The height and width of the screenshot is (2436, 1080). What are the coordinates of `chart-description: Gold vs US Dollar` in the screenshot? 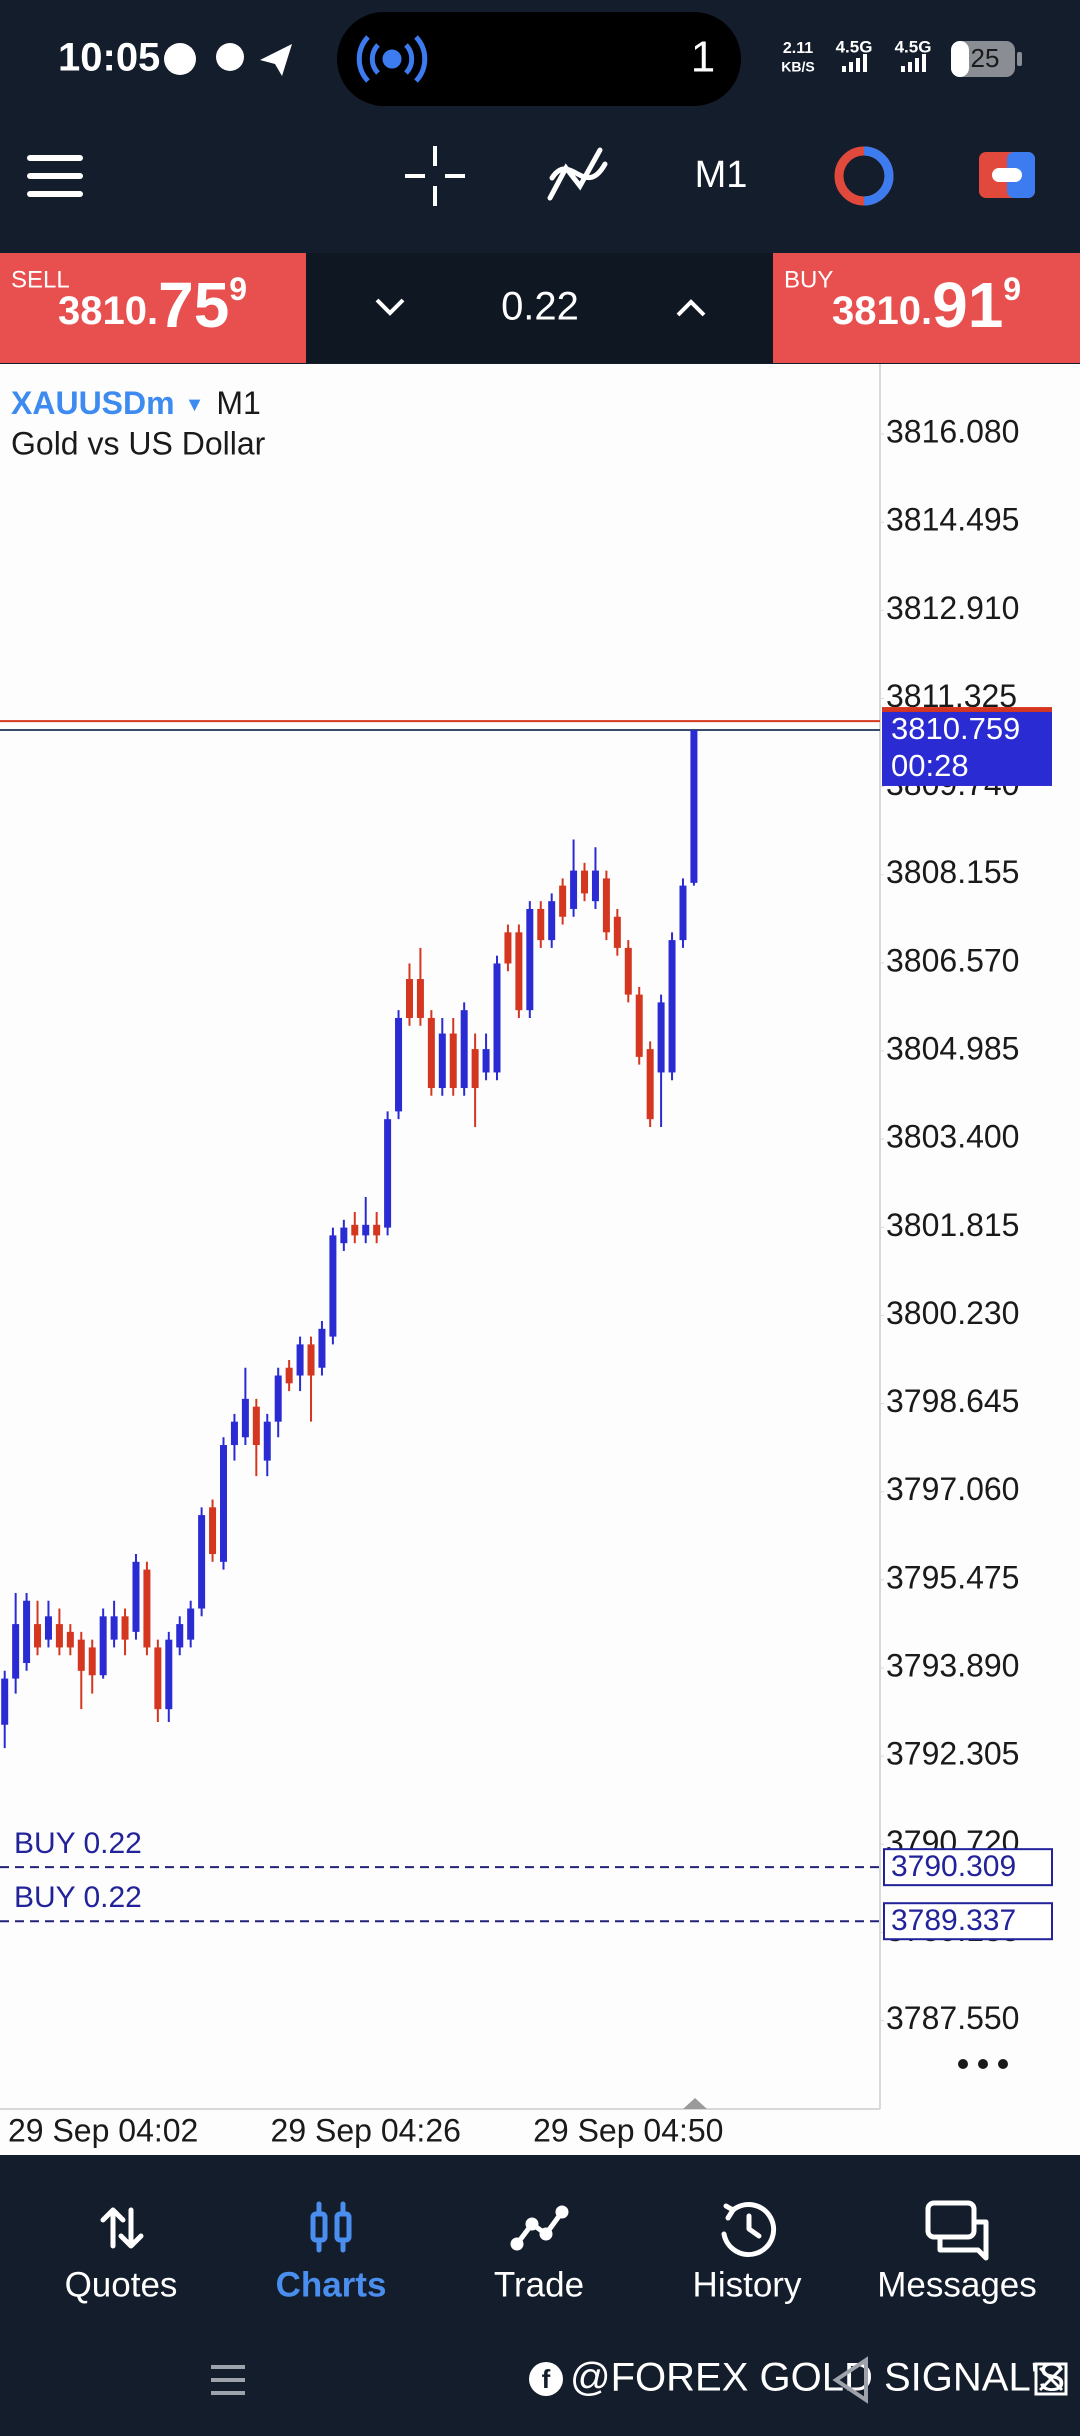 It's located at (138, 443).